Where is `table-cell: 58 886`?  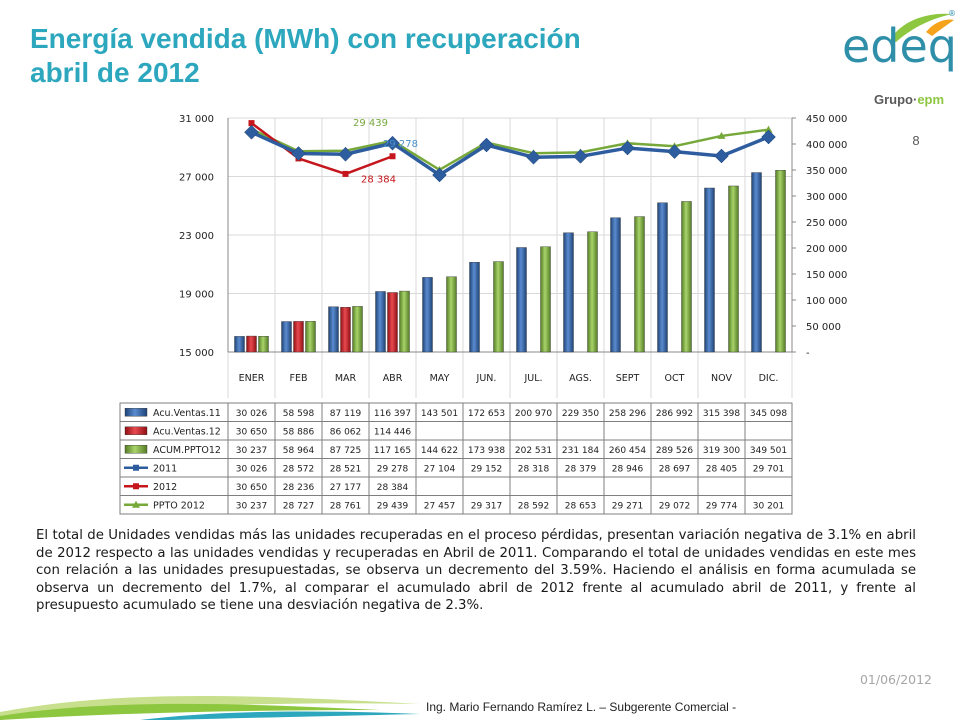
table-cell: 58 886 is located at coordinates (299, 432).